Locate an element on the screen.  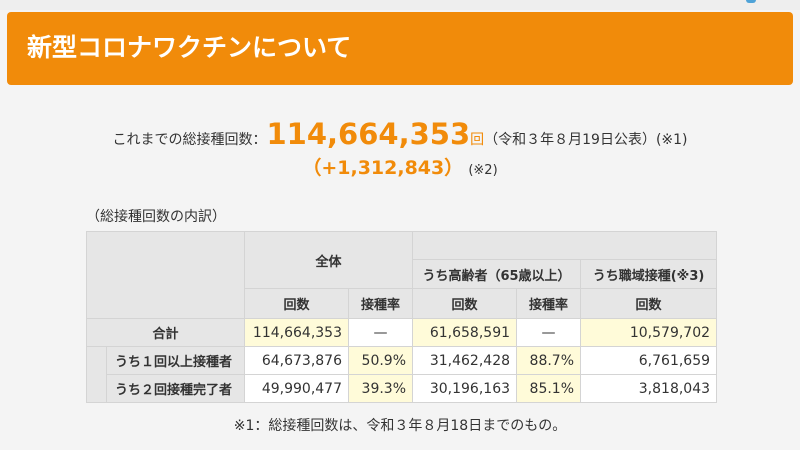
total-label: これまでの総接種回数： is located at coordinates (189, 140).